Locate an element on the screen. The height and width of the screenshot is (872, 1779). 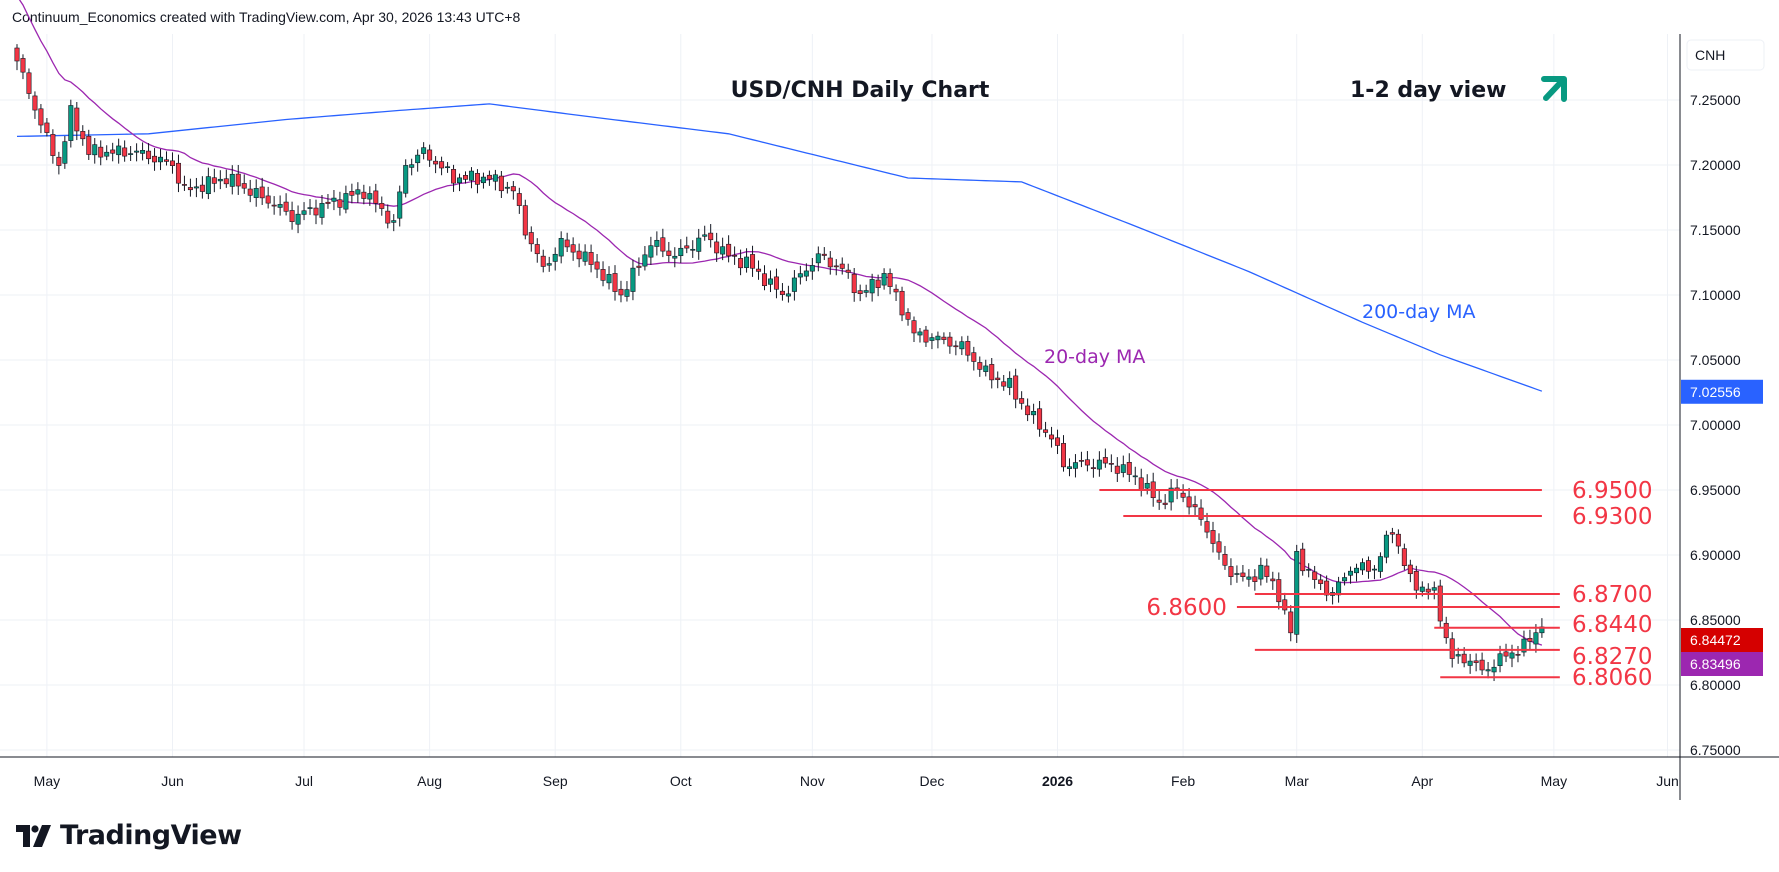
time-tick-label: May is located at coordinates (47, 781).